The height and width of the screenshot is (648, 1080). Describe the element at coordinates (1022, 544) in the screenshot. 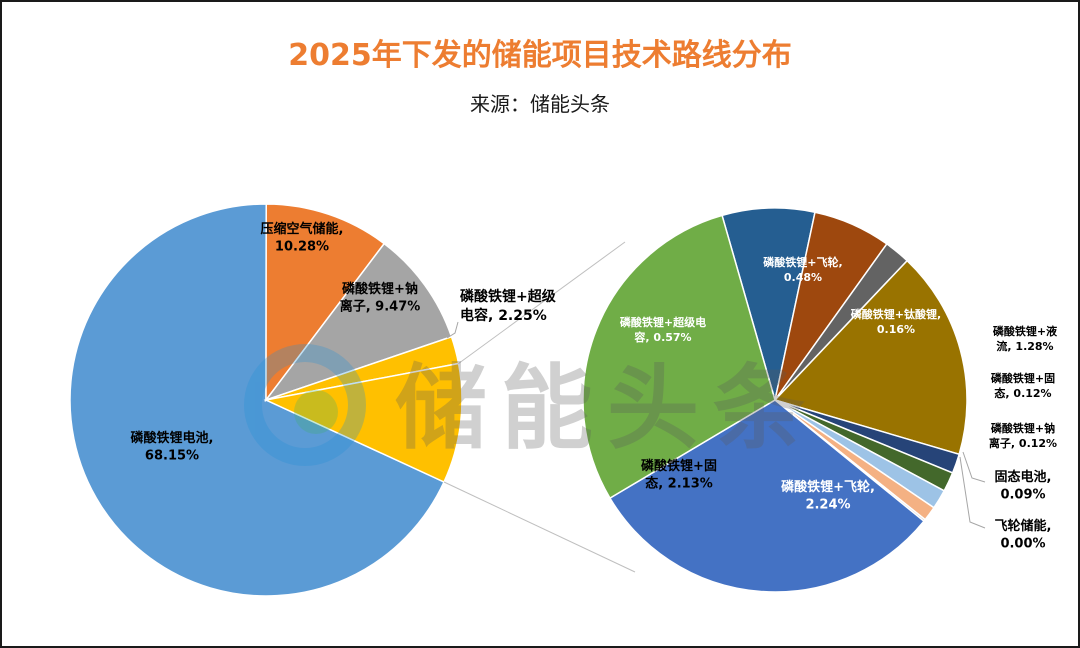

I see `secondary-pie-label-line: 0.00%` at that location.